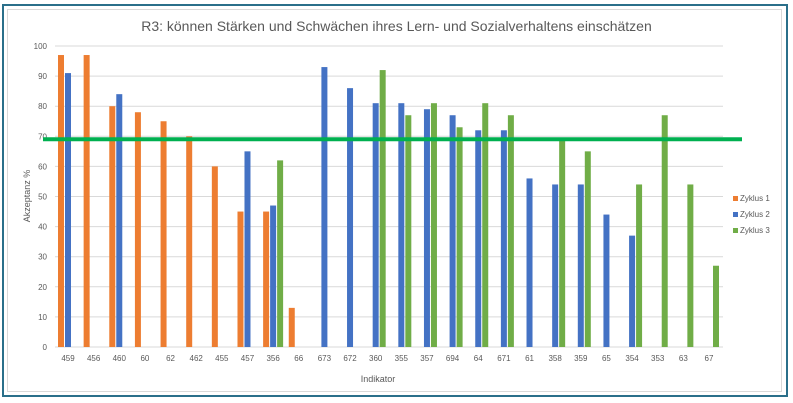  I want to click on legend-label: Zyklus 3, so click(755, 230).